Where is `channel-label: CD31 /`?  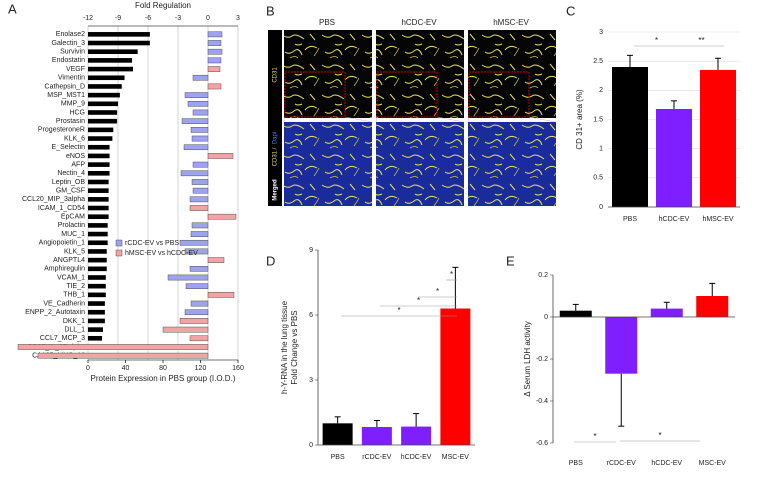
channel-label: CD31 / is located at coordinates (276, 156).